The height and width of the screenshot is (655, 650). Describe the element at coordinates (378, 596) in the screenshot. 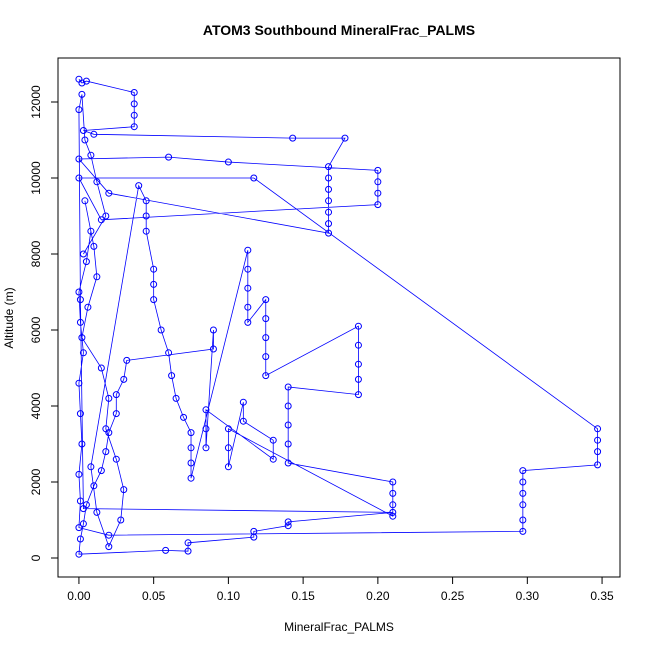

I see `x-tick-label: 0.20` at that location.